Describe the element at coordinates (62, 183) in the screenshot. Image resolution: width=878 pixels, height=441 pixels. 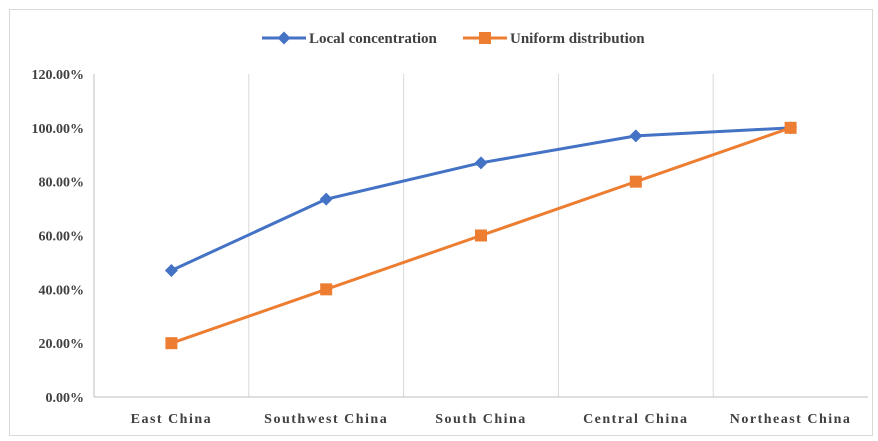
I see `y-tick-label: 80.00%` at that location.